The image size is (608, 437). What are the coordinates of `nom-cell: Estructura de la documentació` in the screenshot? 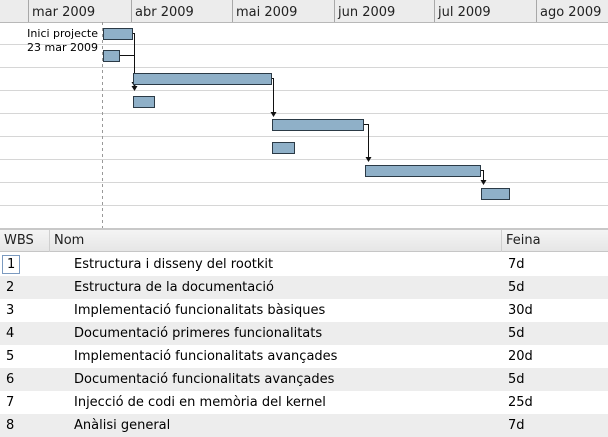 It's located at (174, 287).